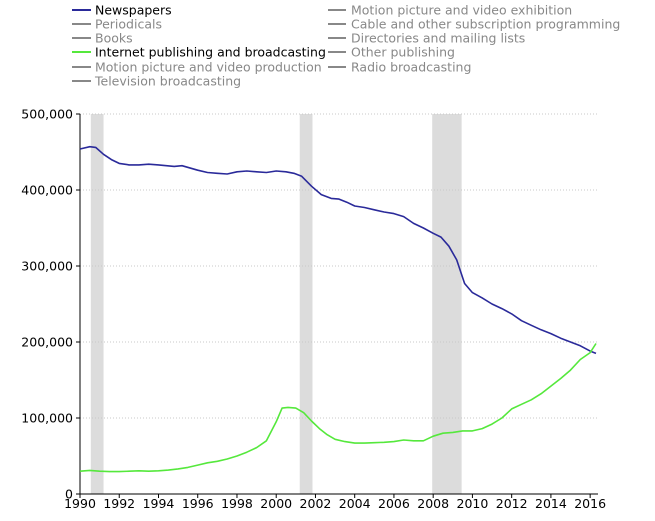 The height and width of the screenshot is (521, 655). What do you see at coordinates (461, 10) in the screenshot?
I see `legend-label-motion-picture-exhibition: Motion picture and video exhibition` at bounding box center [461, 10].